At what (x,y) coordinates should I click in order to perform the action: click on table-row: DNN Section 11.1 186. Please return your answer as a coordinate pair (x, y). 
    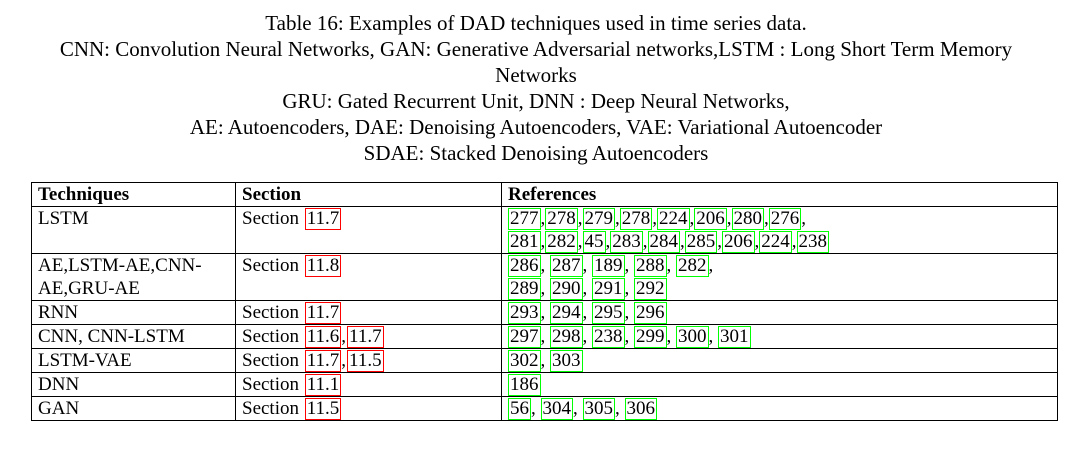
    Looking at the image, I should click on (544, 384).